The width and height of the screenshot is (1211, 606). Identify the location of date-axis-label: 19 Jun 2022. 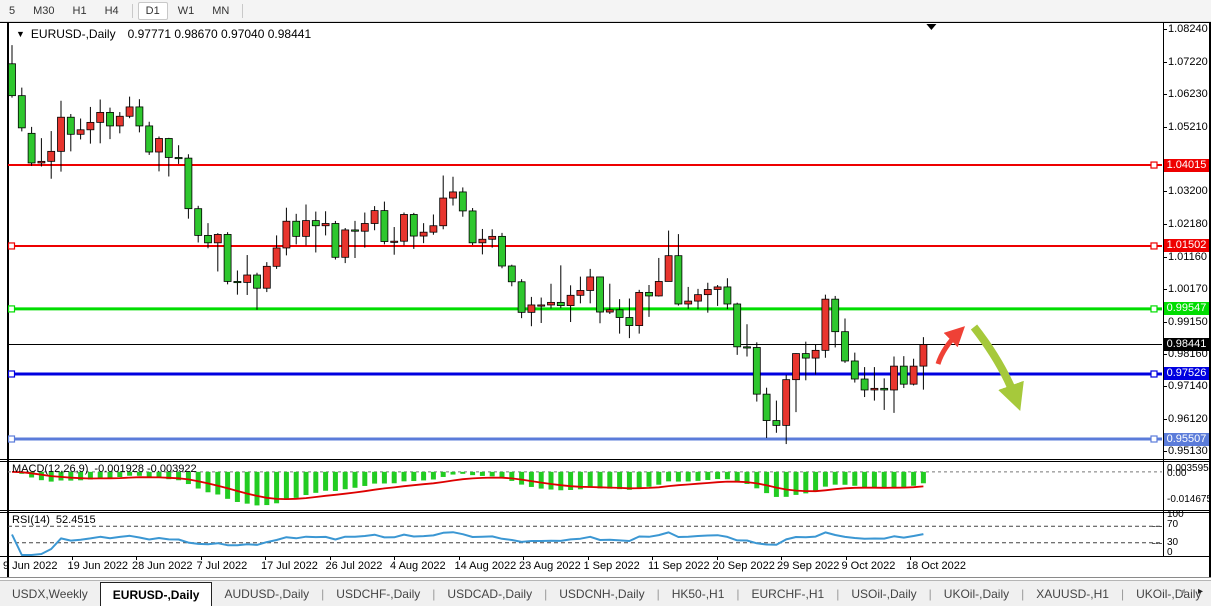
(98, 566).